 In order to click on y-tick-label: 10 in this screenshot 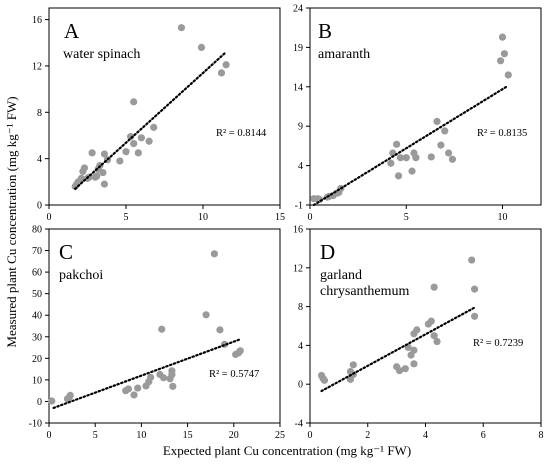, I will do `click(37, 380)`.